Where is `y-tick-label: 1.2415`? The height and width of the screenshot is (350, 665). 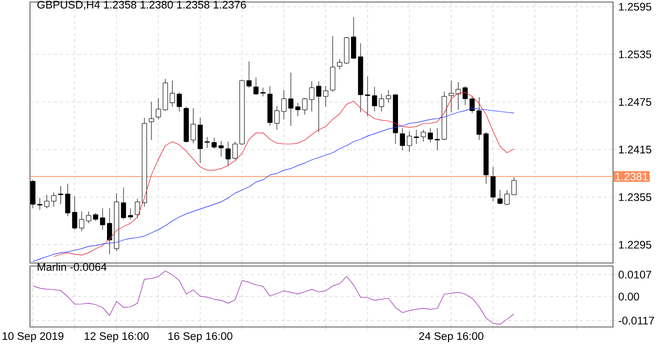 y-tick-label: 1.2415 is located at coordinates (635, 150).